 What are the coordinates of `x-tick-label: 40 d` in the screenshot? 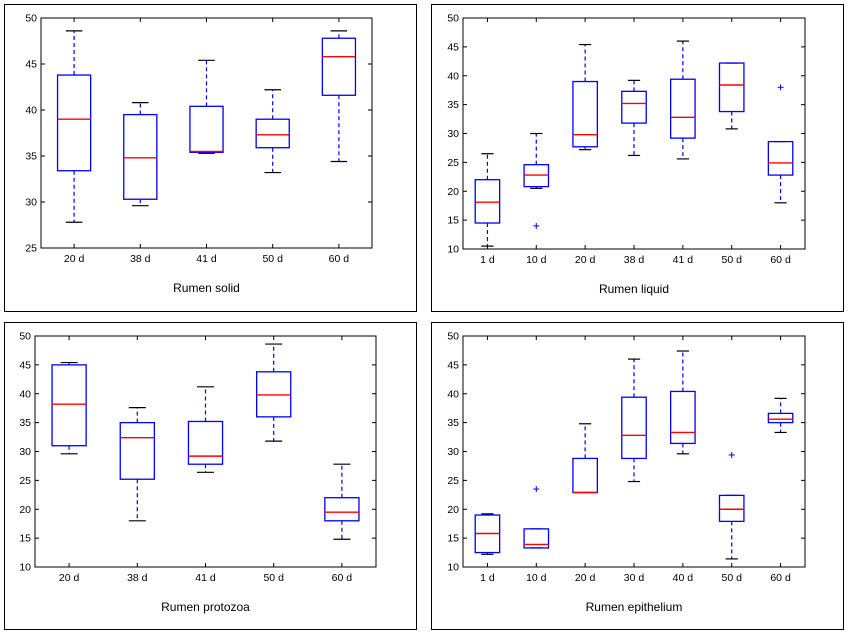 It's located at (683, 578).